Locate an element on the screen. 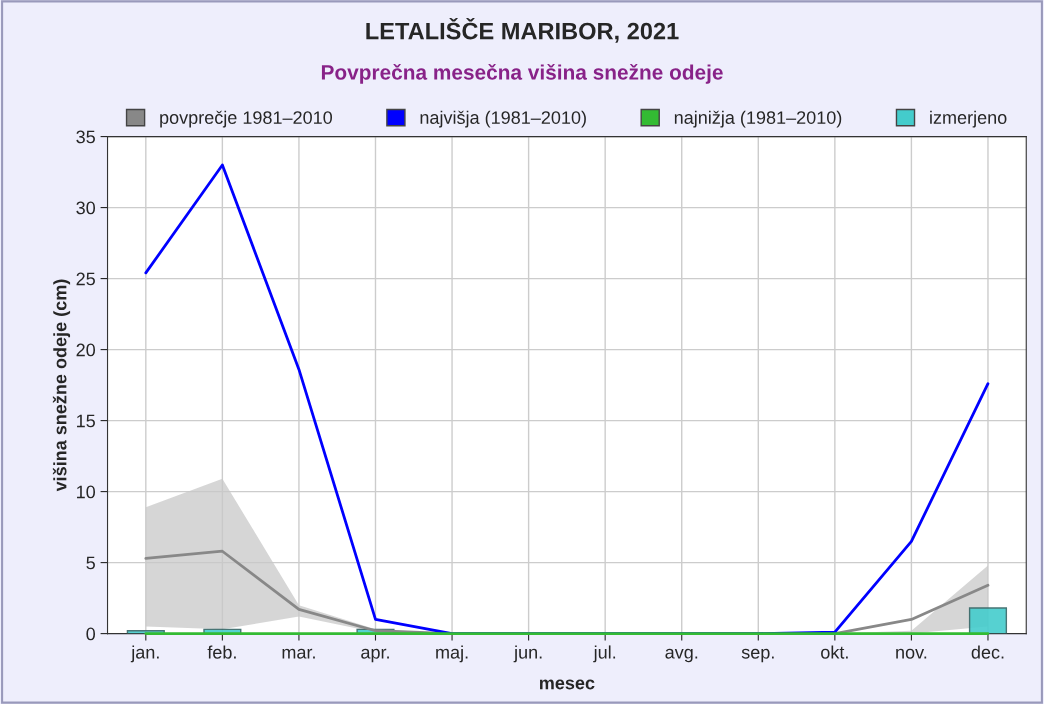 The height and width of the screenshot is (704, 1044). x-tick-label: mar. is located at coordinates (298, 653).